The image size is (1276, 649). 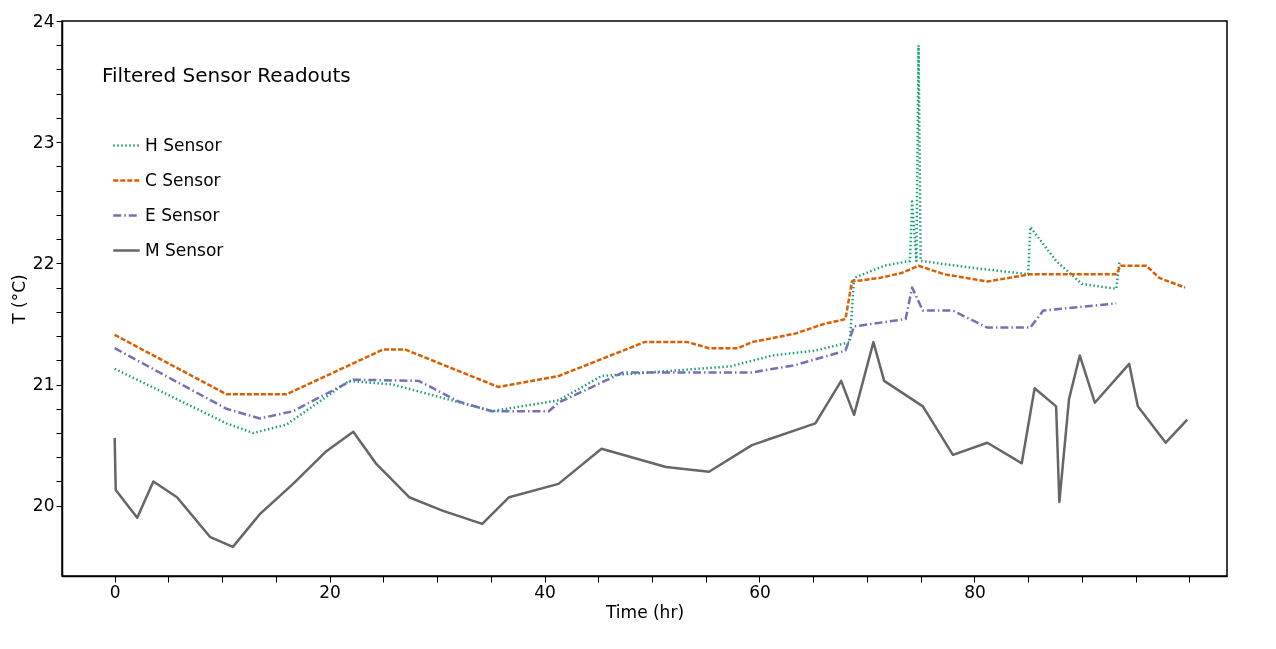 What do you see at coordinates (975, 591) in the screenshot?
I see `x-tick-label: 80` at bounding box center [975, 591].